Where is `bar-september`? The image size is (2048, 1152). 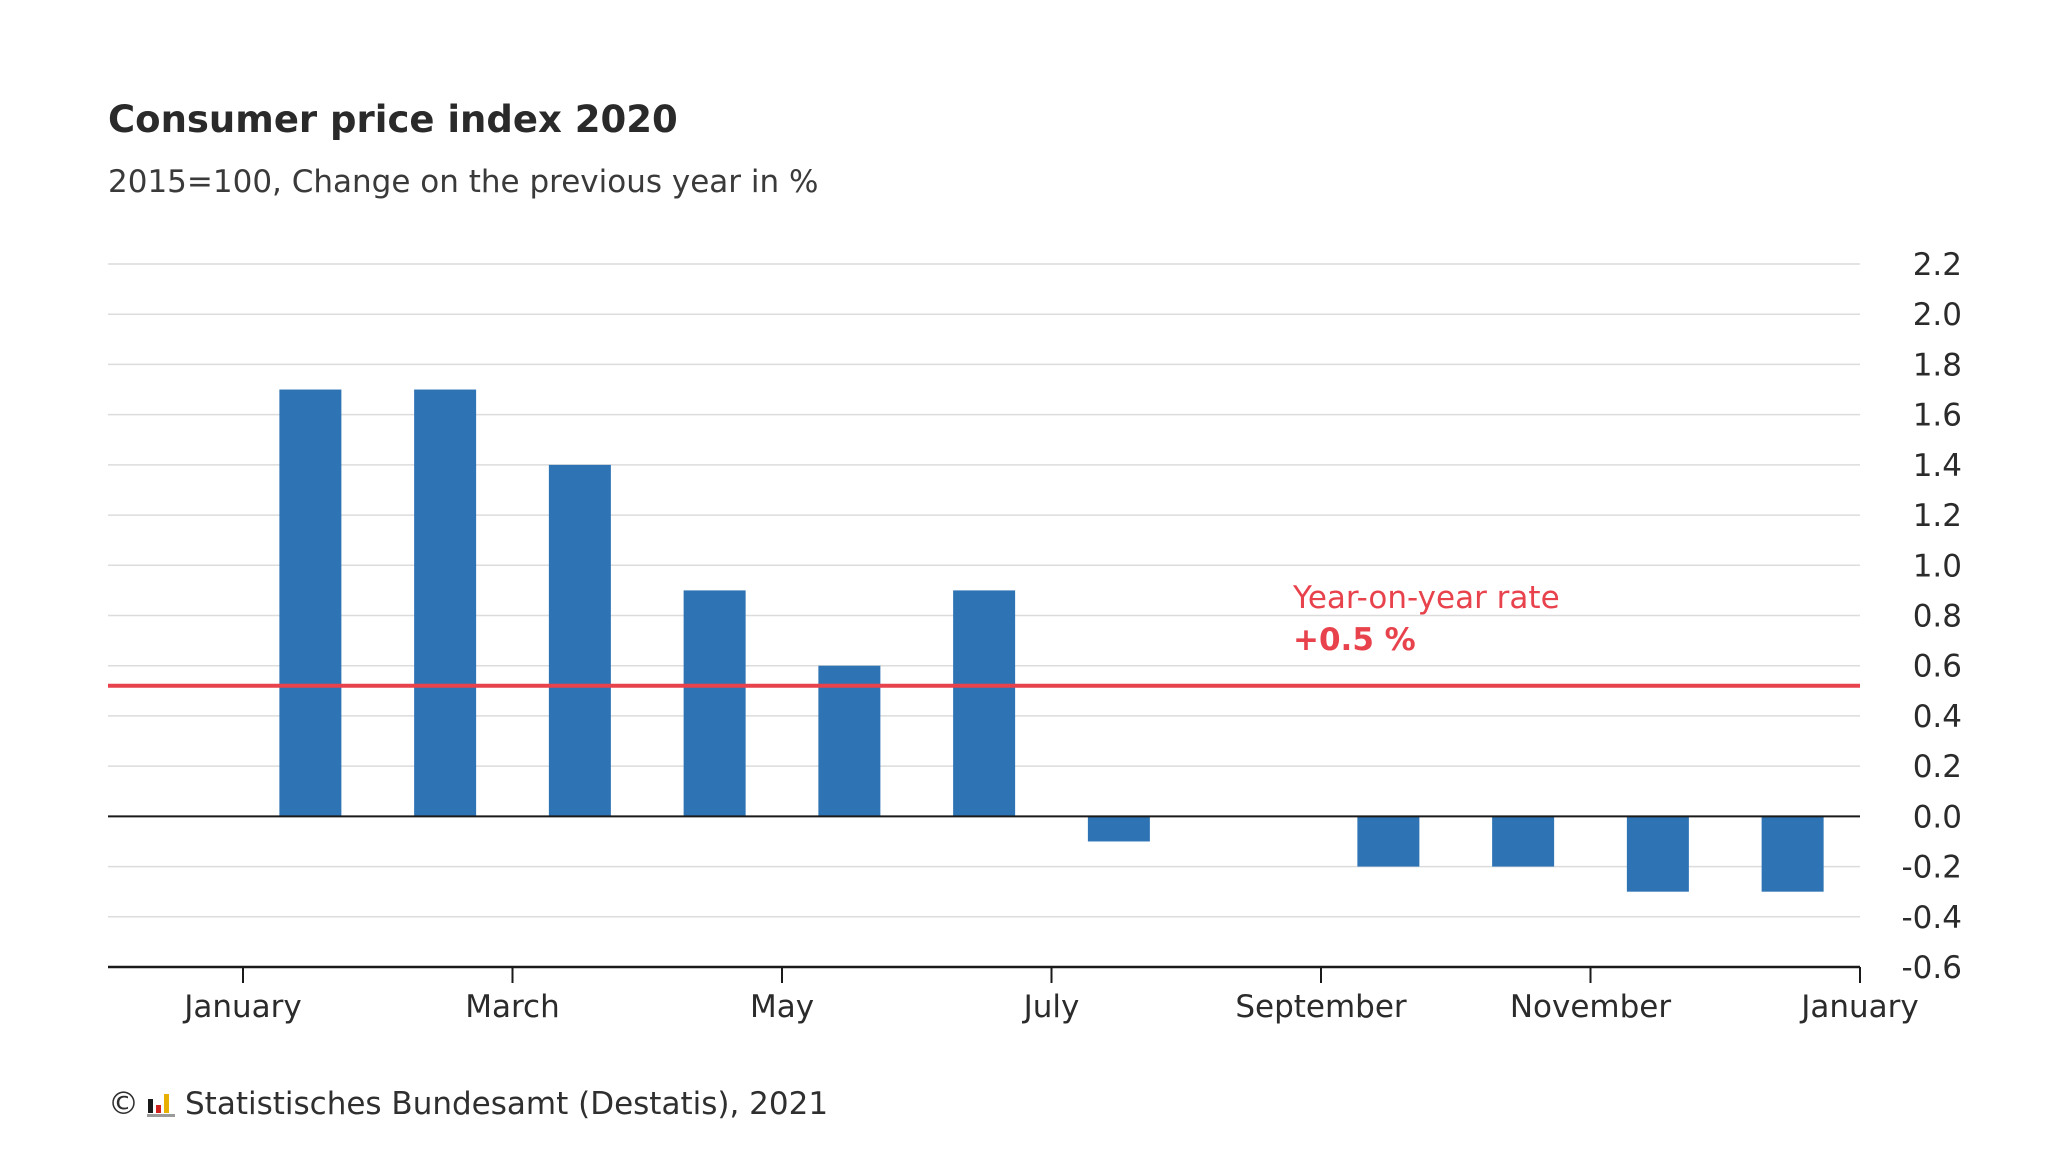 bar-september is located at coordinates (1388, 841).